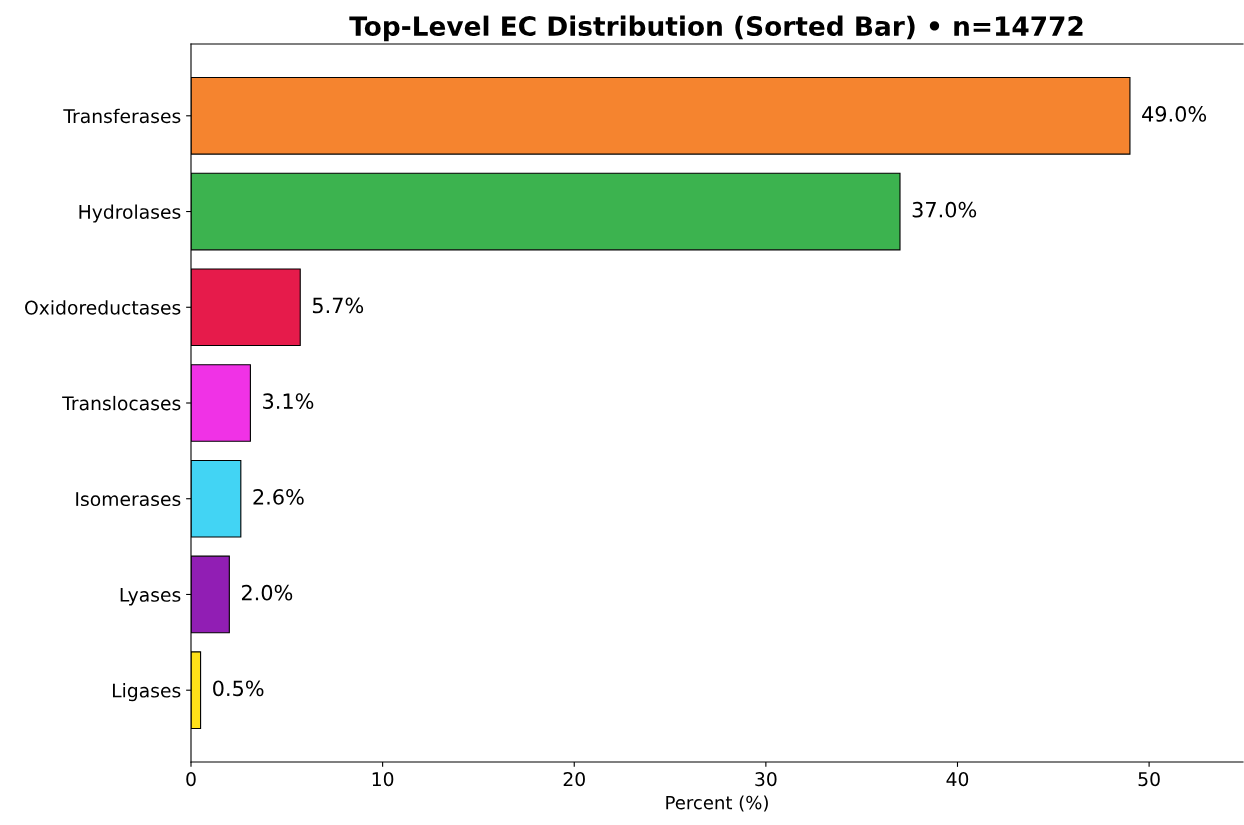 The image size is (1244, 825). What do you see at coordinates (338, 305) in the screenshot?
I see `data-label: 5.7%` at bounding box center [338, 305].